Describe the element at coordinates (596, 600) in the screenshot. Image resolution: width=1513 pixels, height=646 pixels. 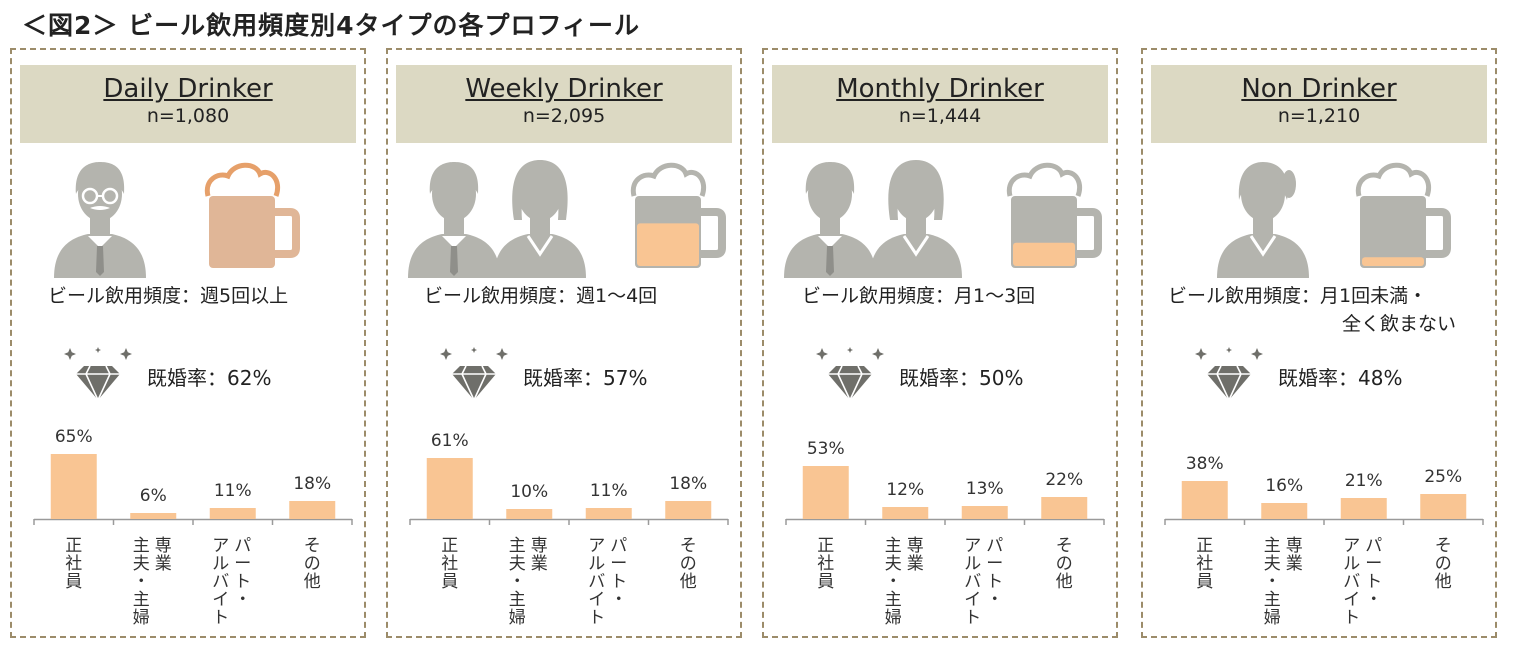
I see `category-label: イ` at that location.